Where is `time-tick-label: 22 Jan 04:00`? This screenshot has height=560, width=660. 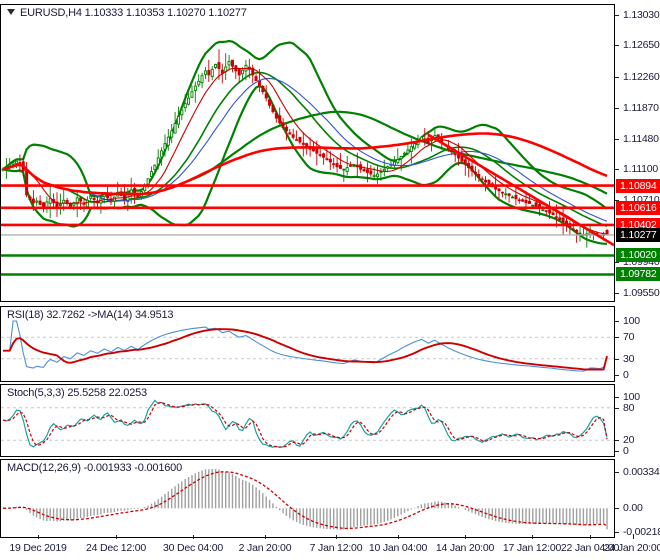
time-tick-label: 22 Jan 04:00 is located at coordinates (590, 548).